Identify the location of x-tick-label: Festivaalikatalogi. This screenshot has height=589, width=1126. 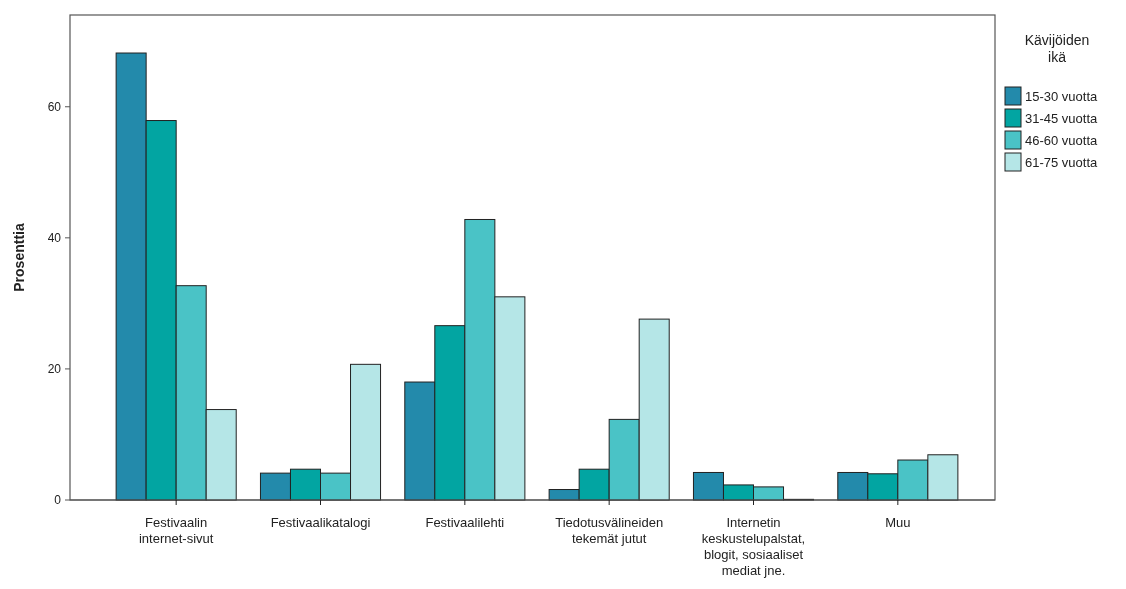
(320, 522).